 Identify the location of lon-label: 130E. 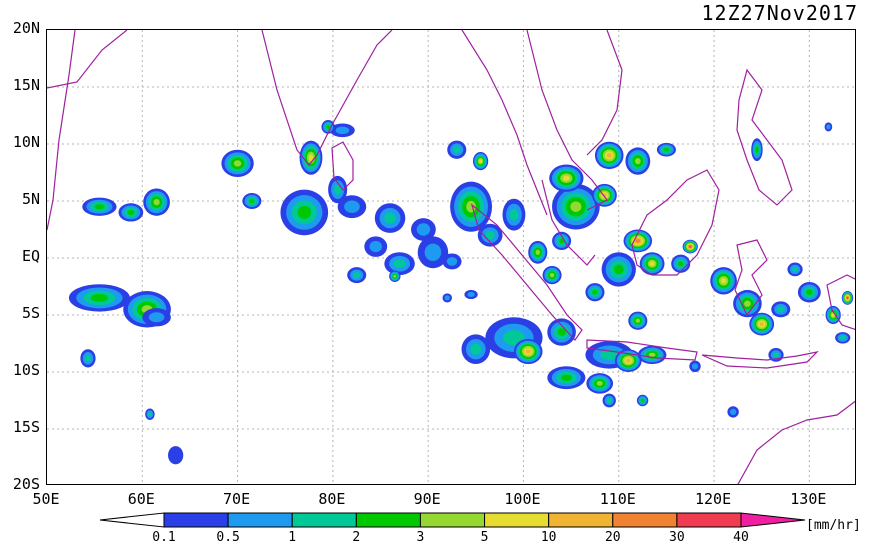
(808, 499).